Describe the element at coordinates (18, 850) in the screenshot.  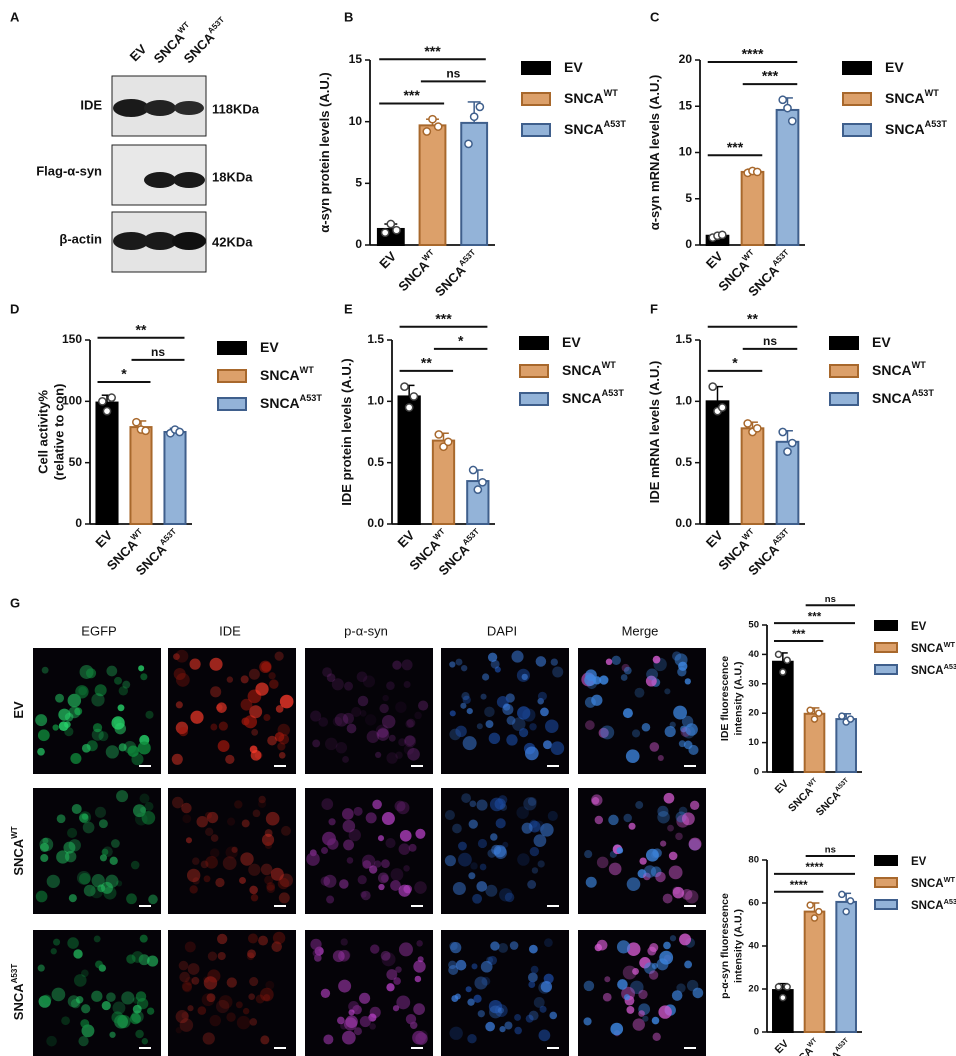
I see `condition-label: SNCAWT` at that location.